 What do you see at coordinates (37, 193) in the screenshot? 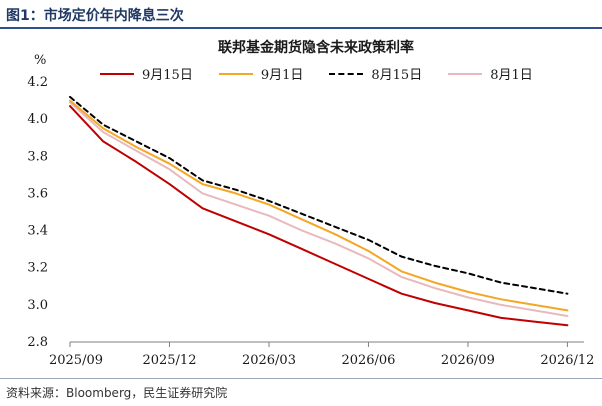
I see `y-tick-label: 3.6` at bounding box center [37, 193].